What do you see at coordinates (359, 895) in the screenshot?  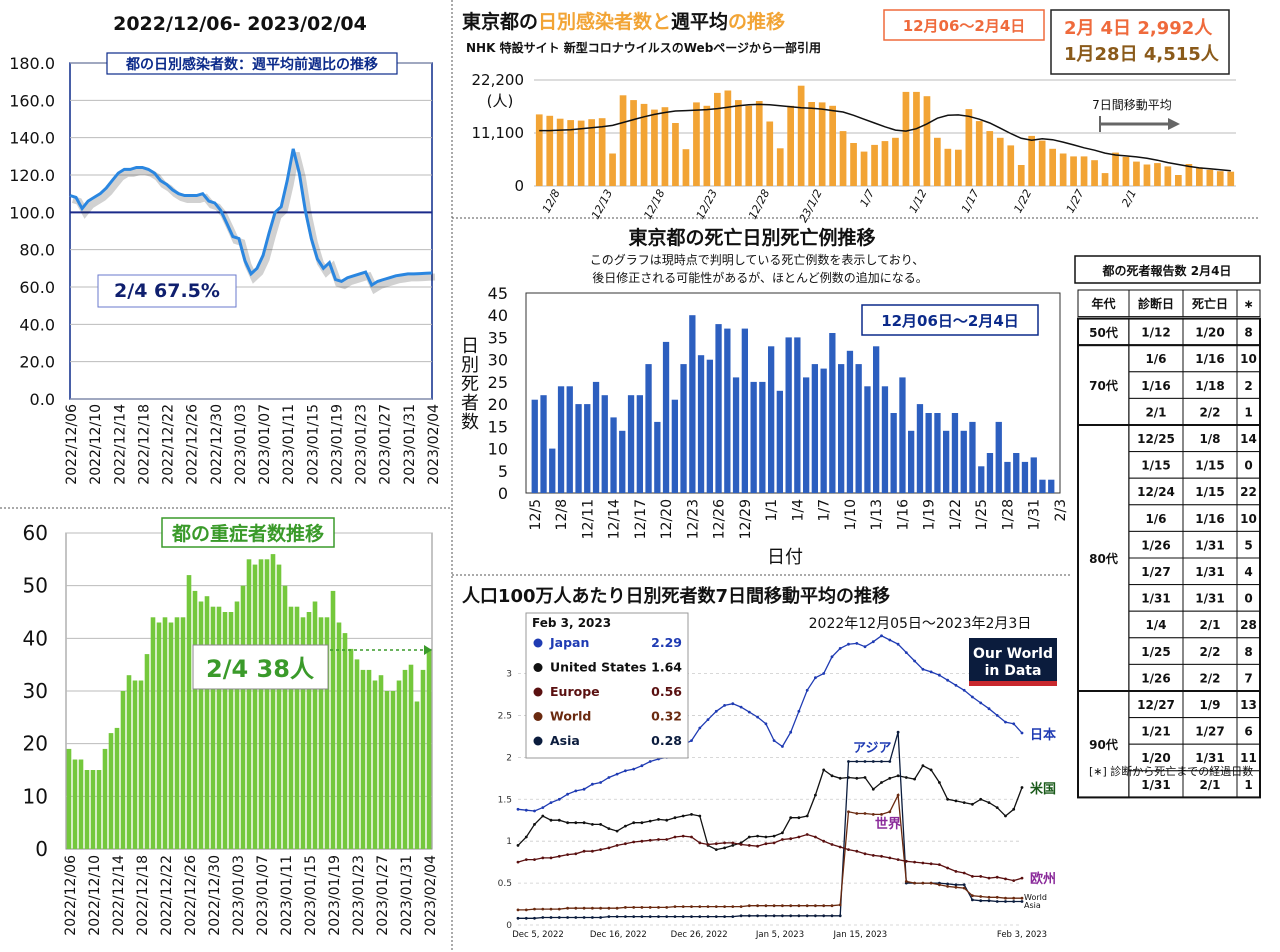 I see `severe-x-tick: 2023/01/23` at bounding box center [359, 895].